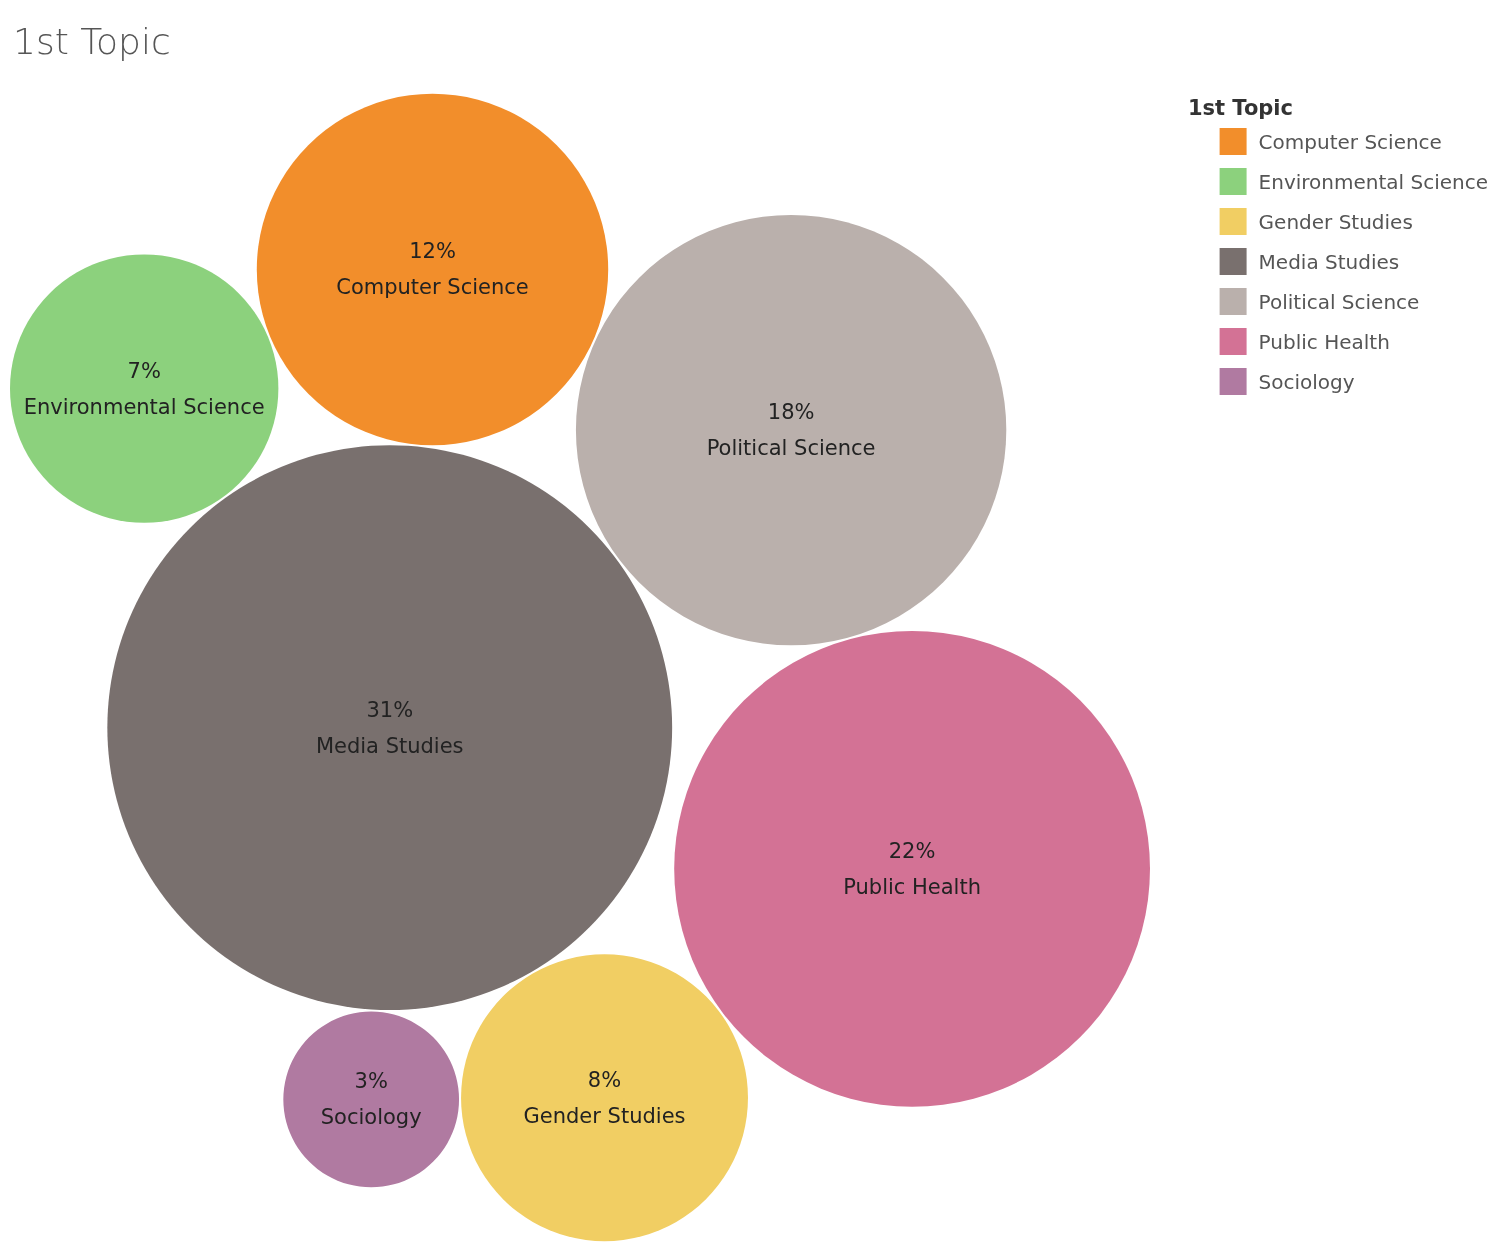 Image resolution: width=1498 pixels, height=1254 pixels. I want to click on data-label: 8%, so click(604, 1079).